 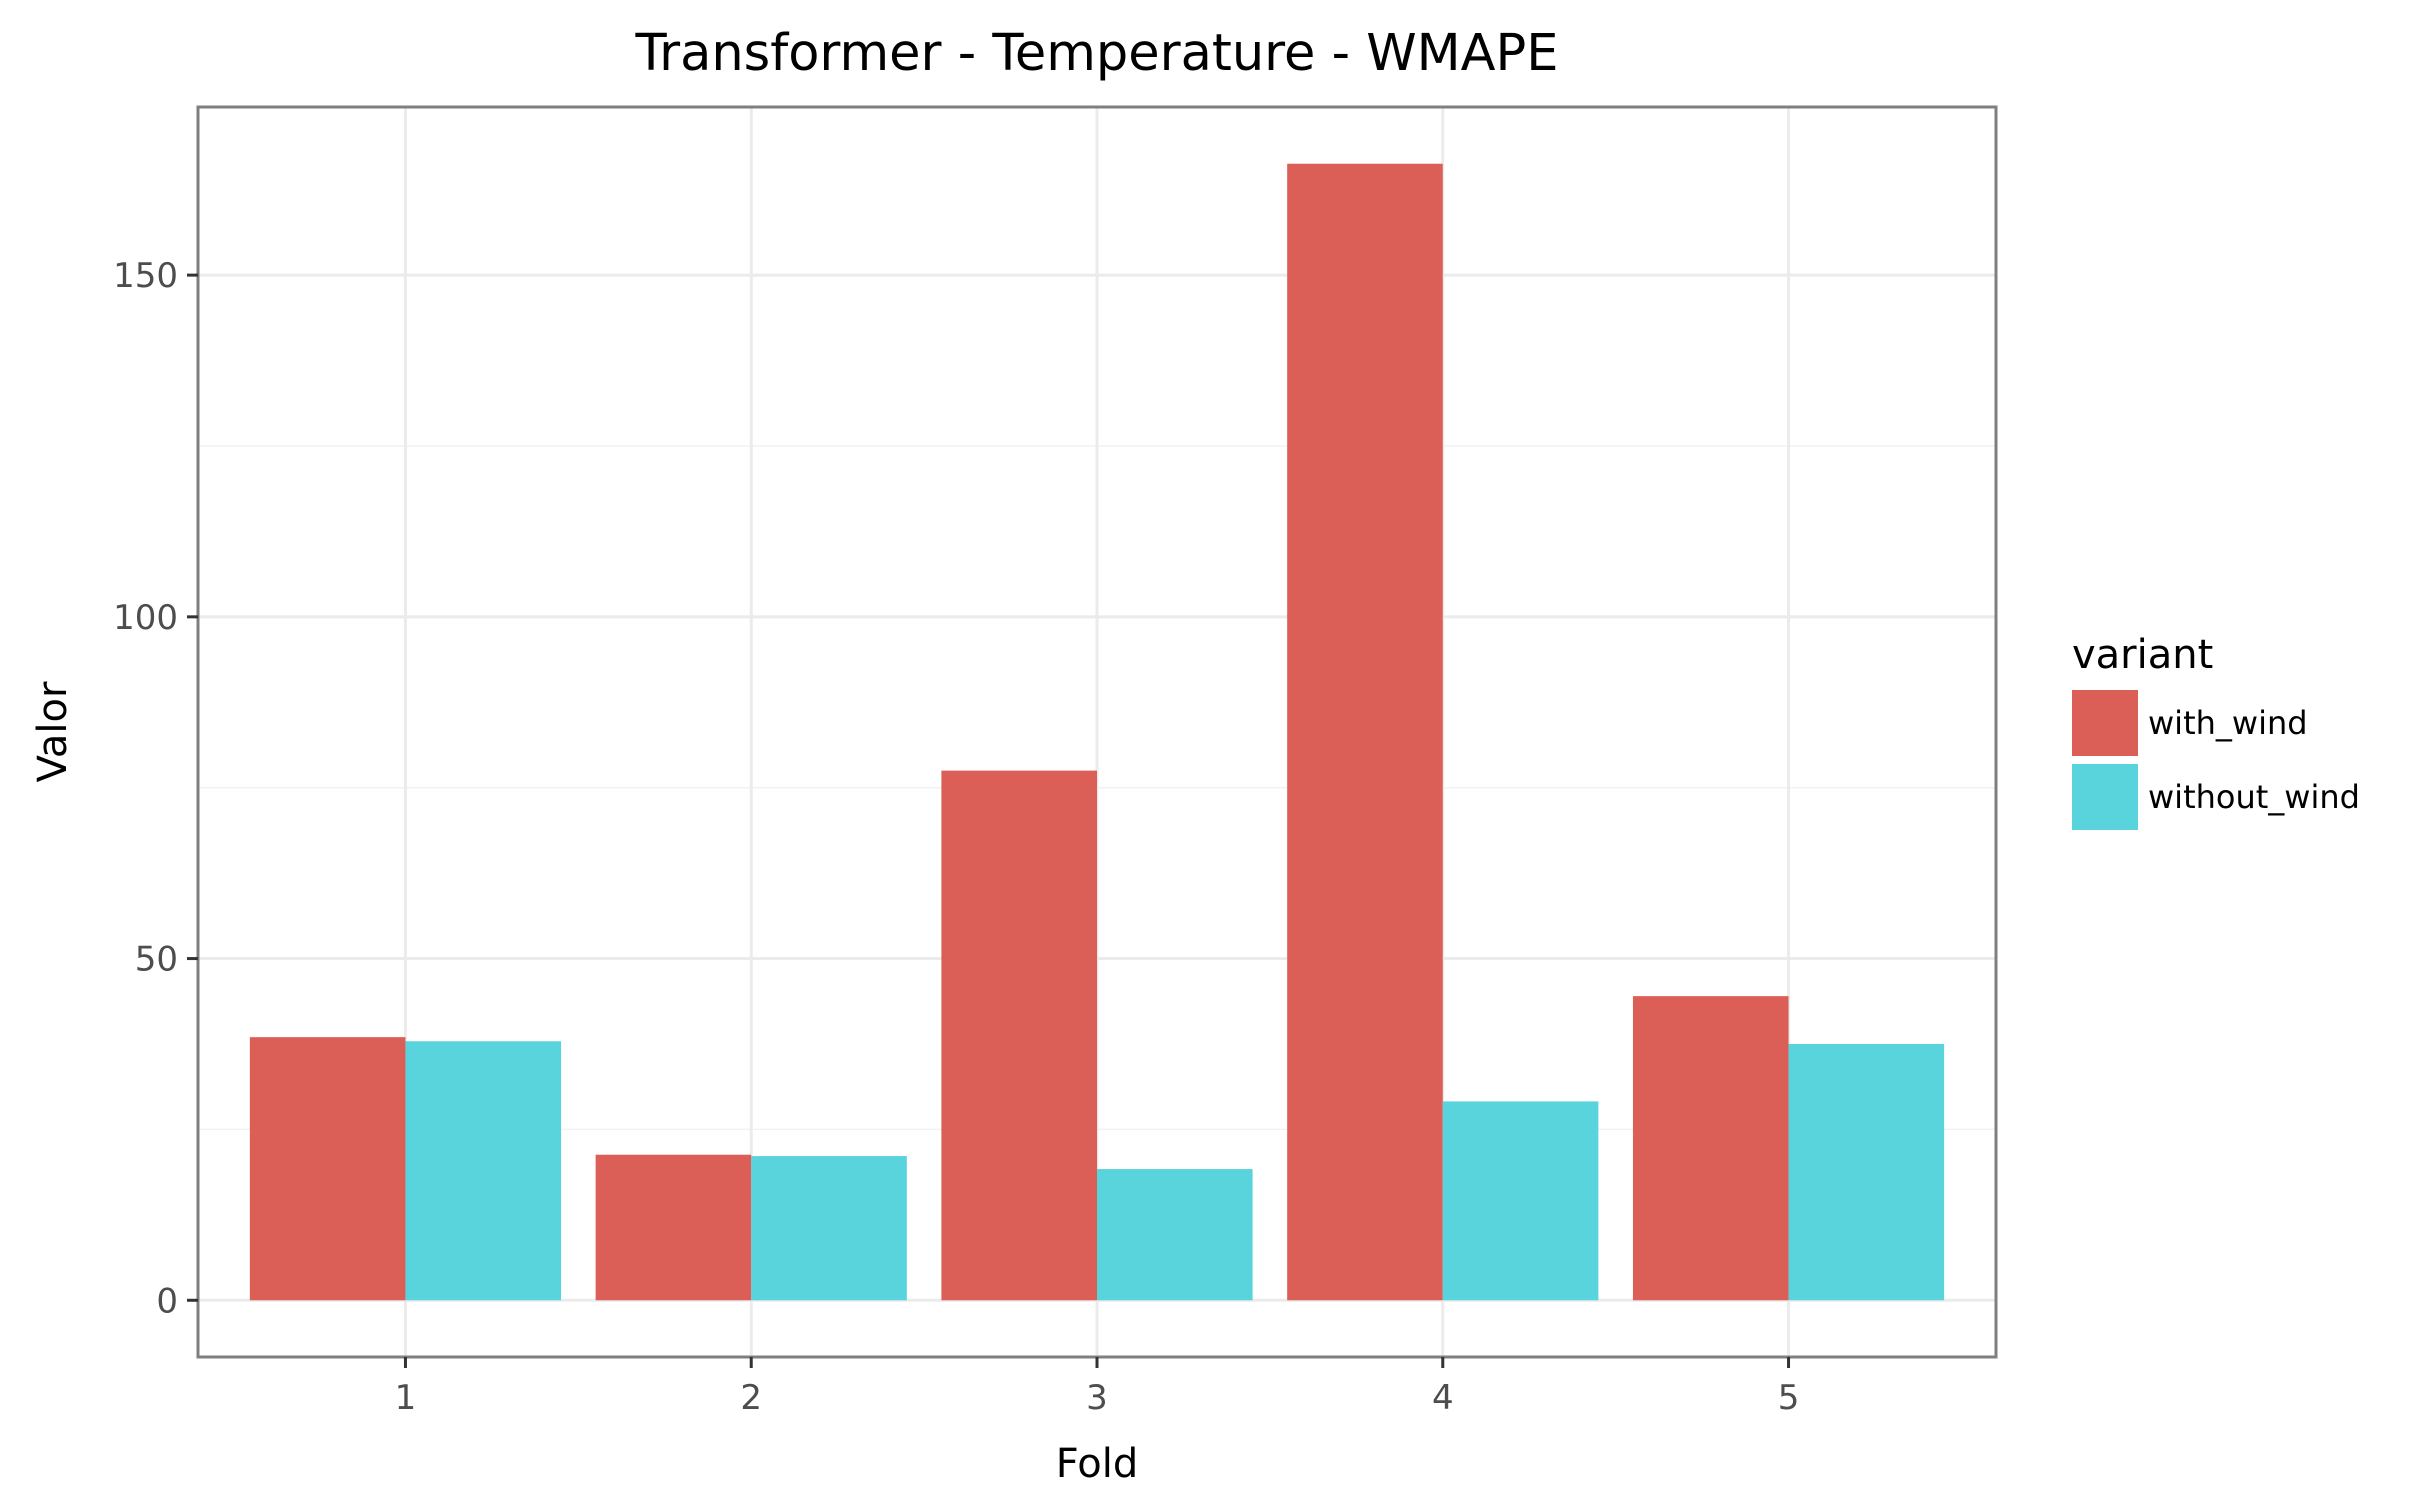 I want to click on x-axis-title: Fold, so click(x=1097, y=1464).